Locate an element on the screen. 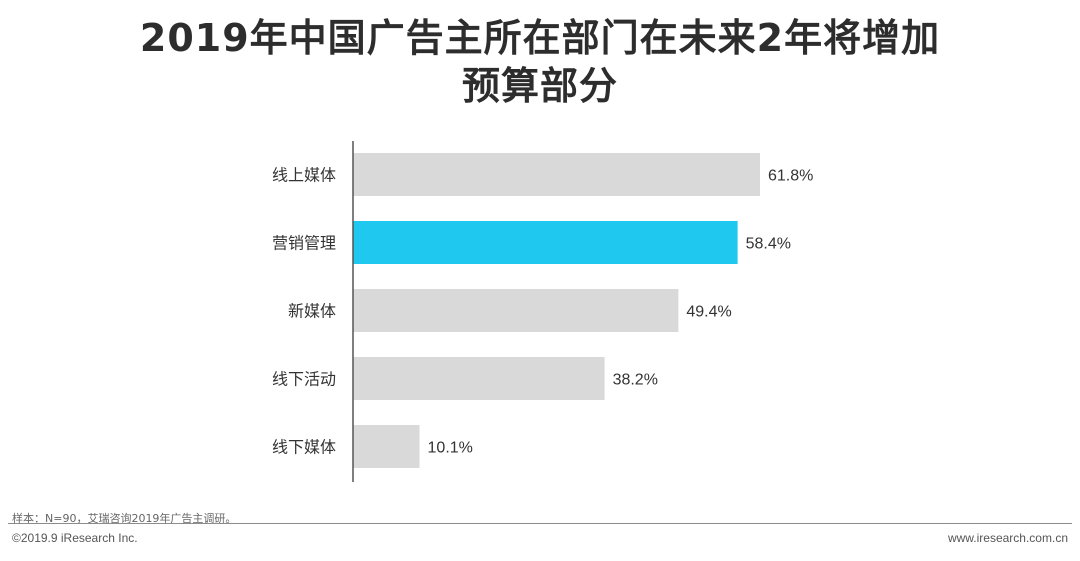 The width and height of the screenshot is (1080, 561). value-label-1: 61.8% is located at coordinates (790, 176).